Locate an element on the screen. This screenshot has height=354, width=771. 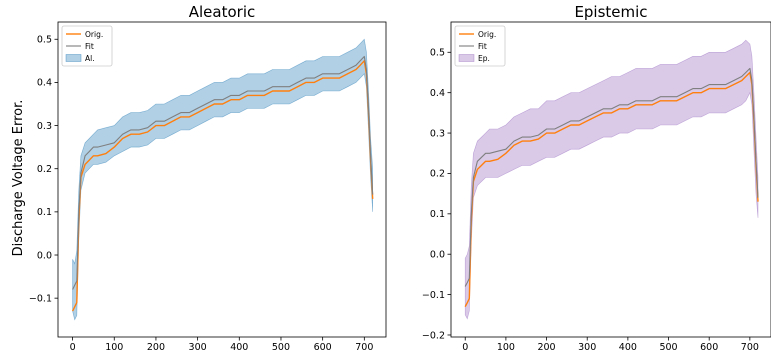
epistemic-y-tick-label: −0.2 is located at coordinates (433, 335).